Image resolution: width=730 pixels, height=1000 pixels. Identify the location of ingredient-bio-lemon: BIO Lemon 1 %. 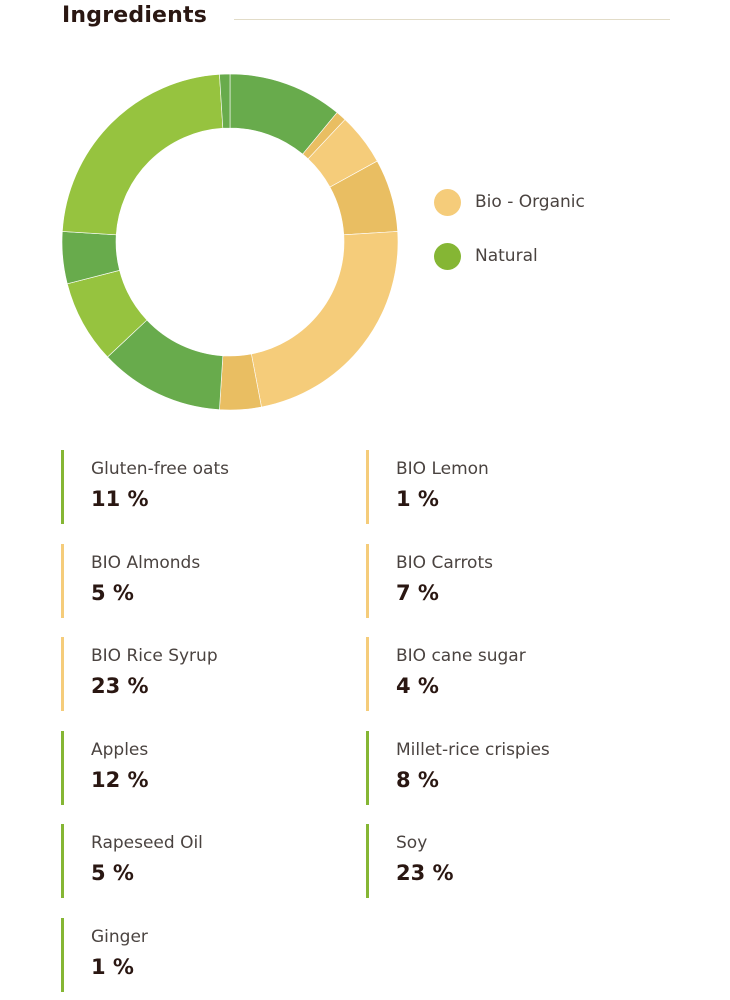
(506, 487).